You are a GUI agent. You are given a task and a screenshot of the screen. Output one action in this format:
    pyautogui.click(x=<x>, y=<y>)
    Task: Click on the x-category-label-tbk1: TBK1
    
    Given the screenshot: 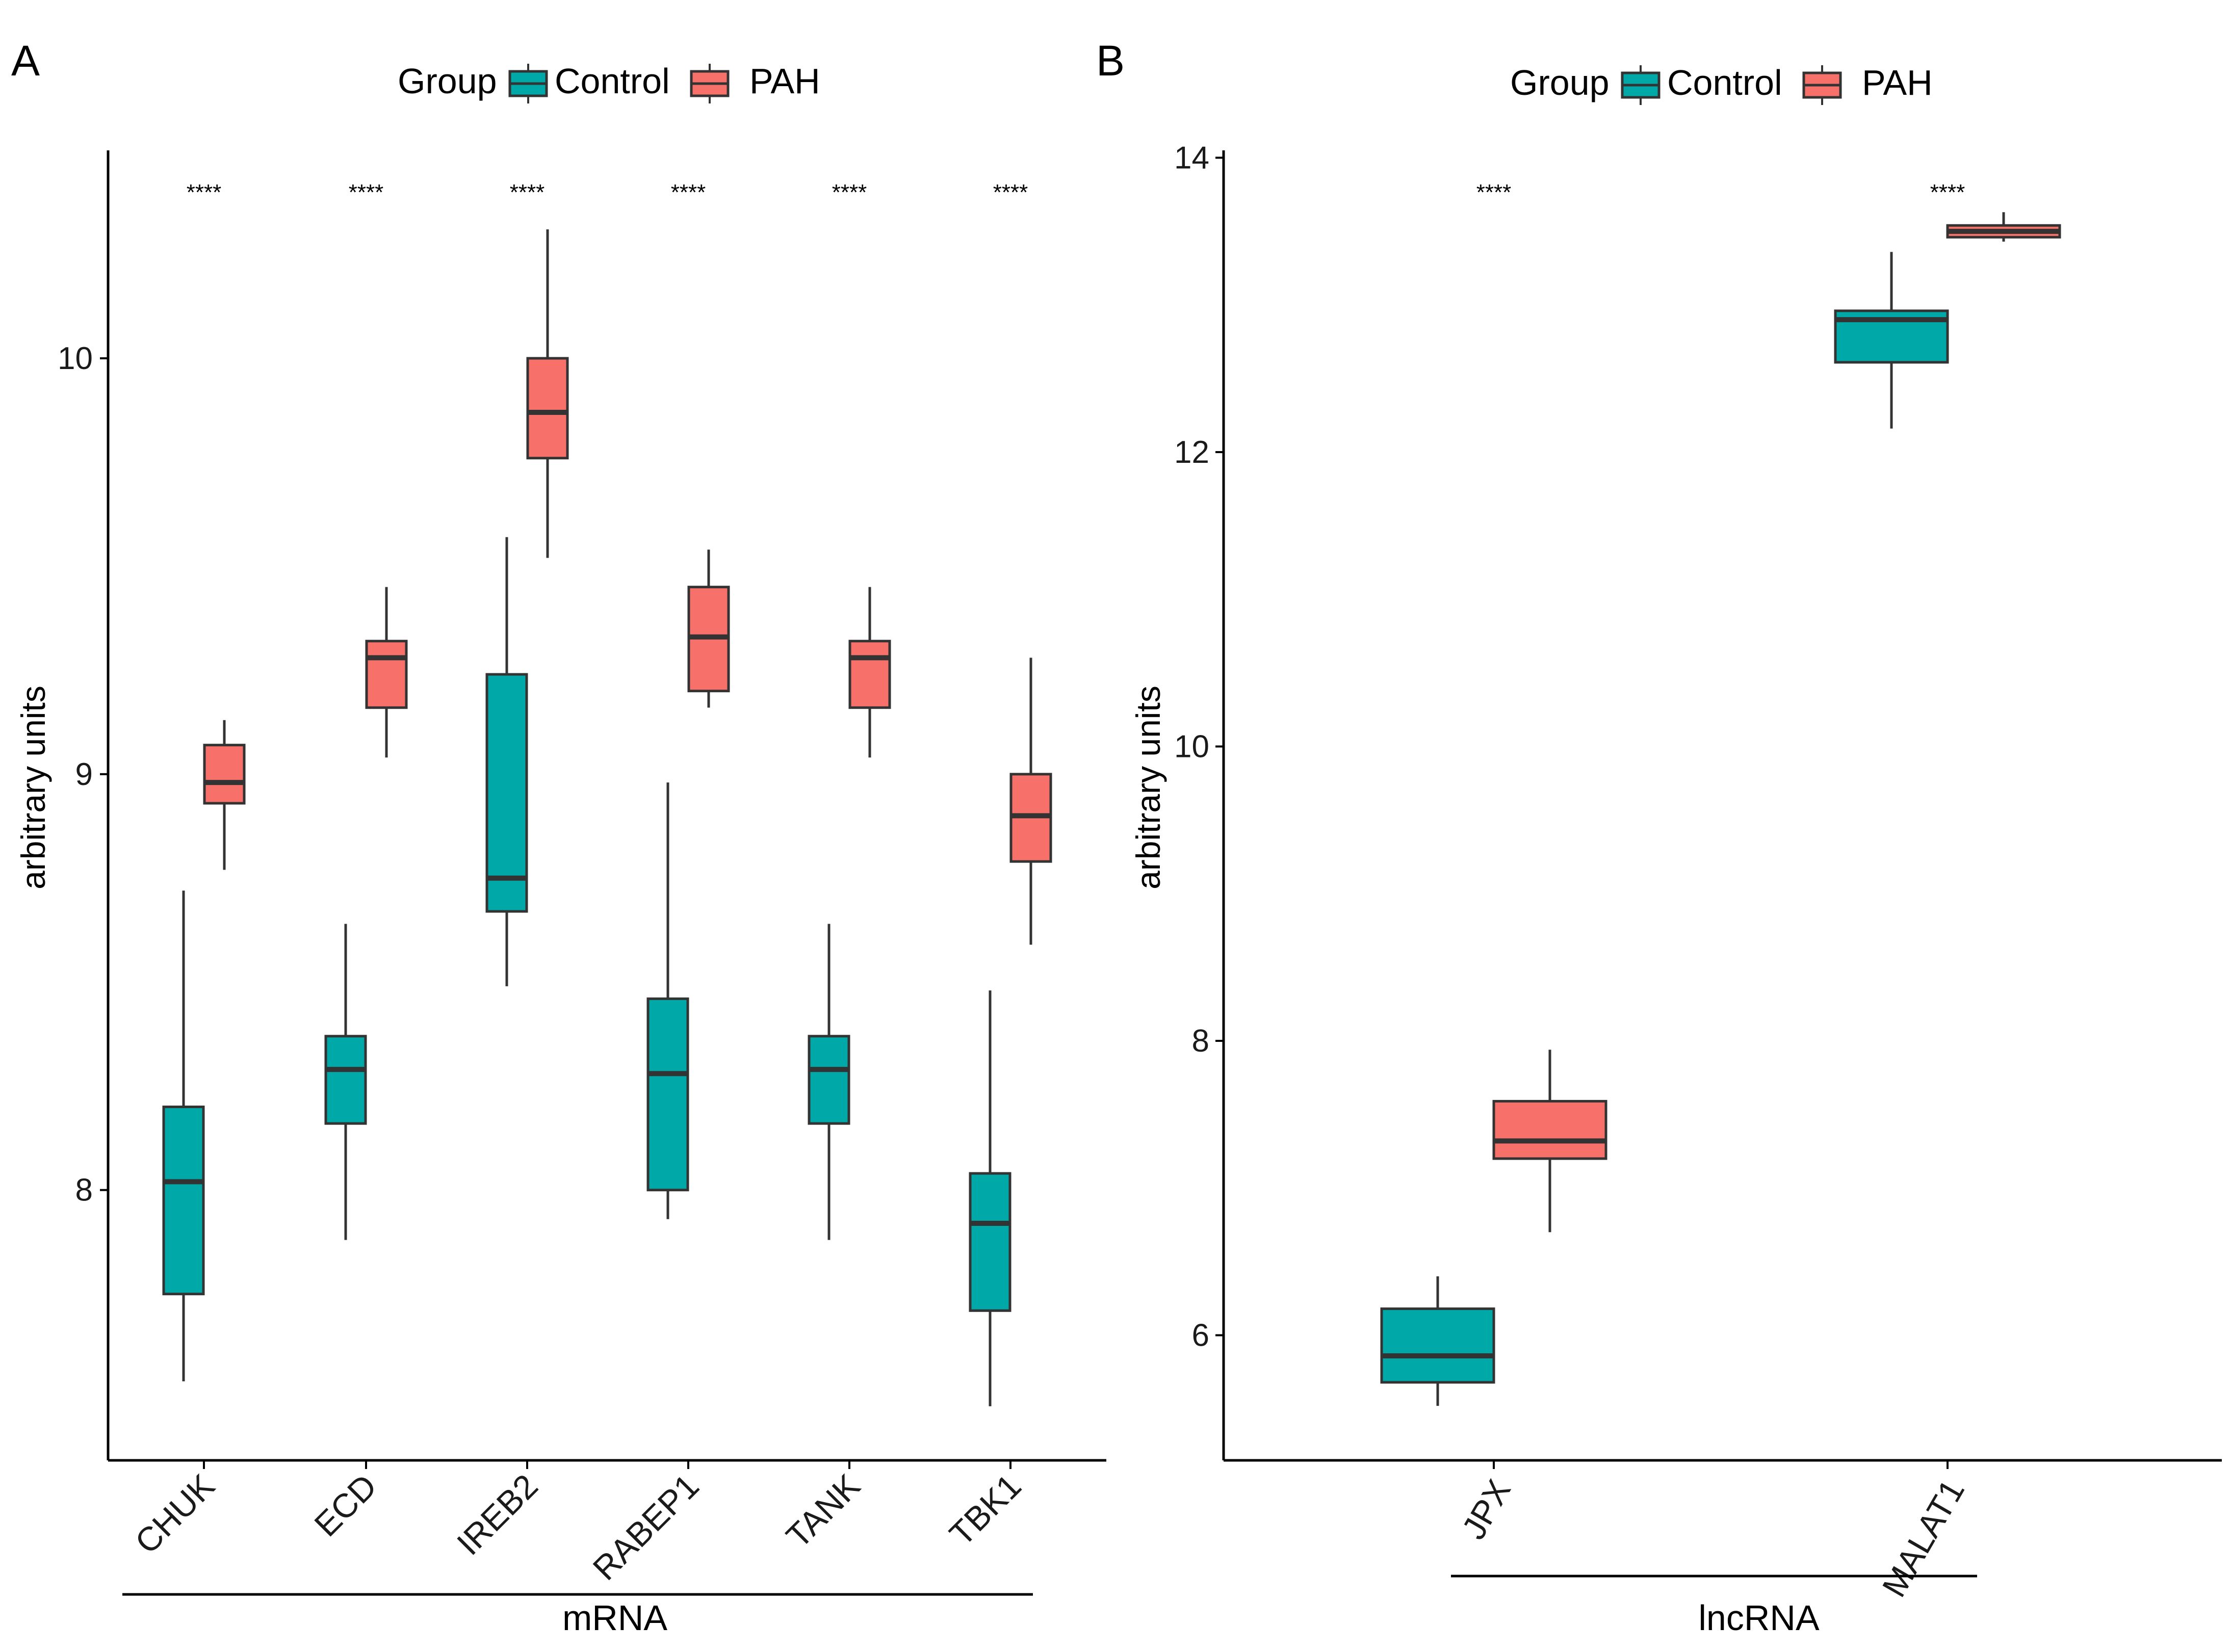 What is the action you would take?
    pyautogui.click(x=985, y=1510)
    